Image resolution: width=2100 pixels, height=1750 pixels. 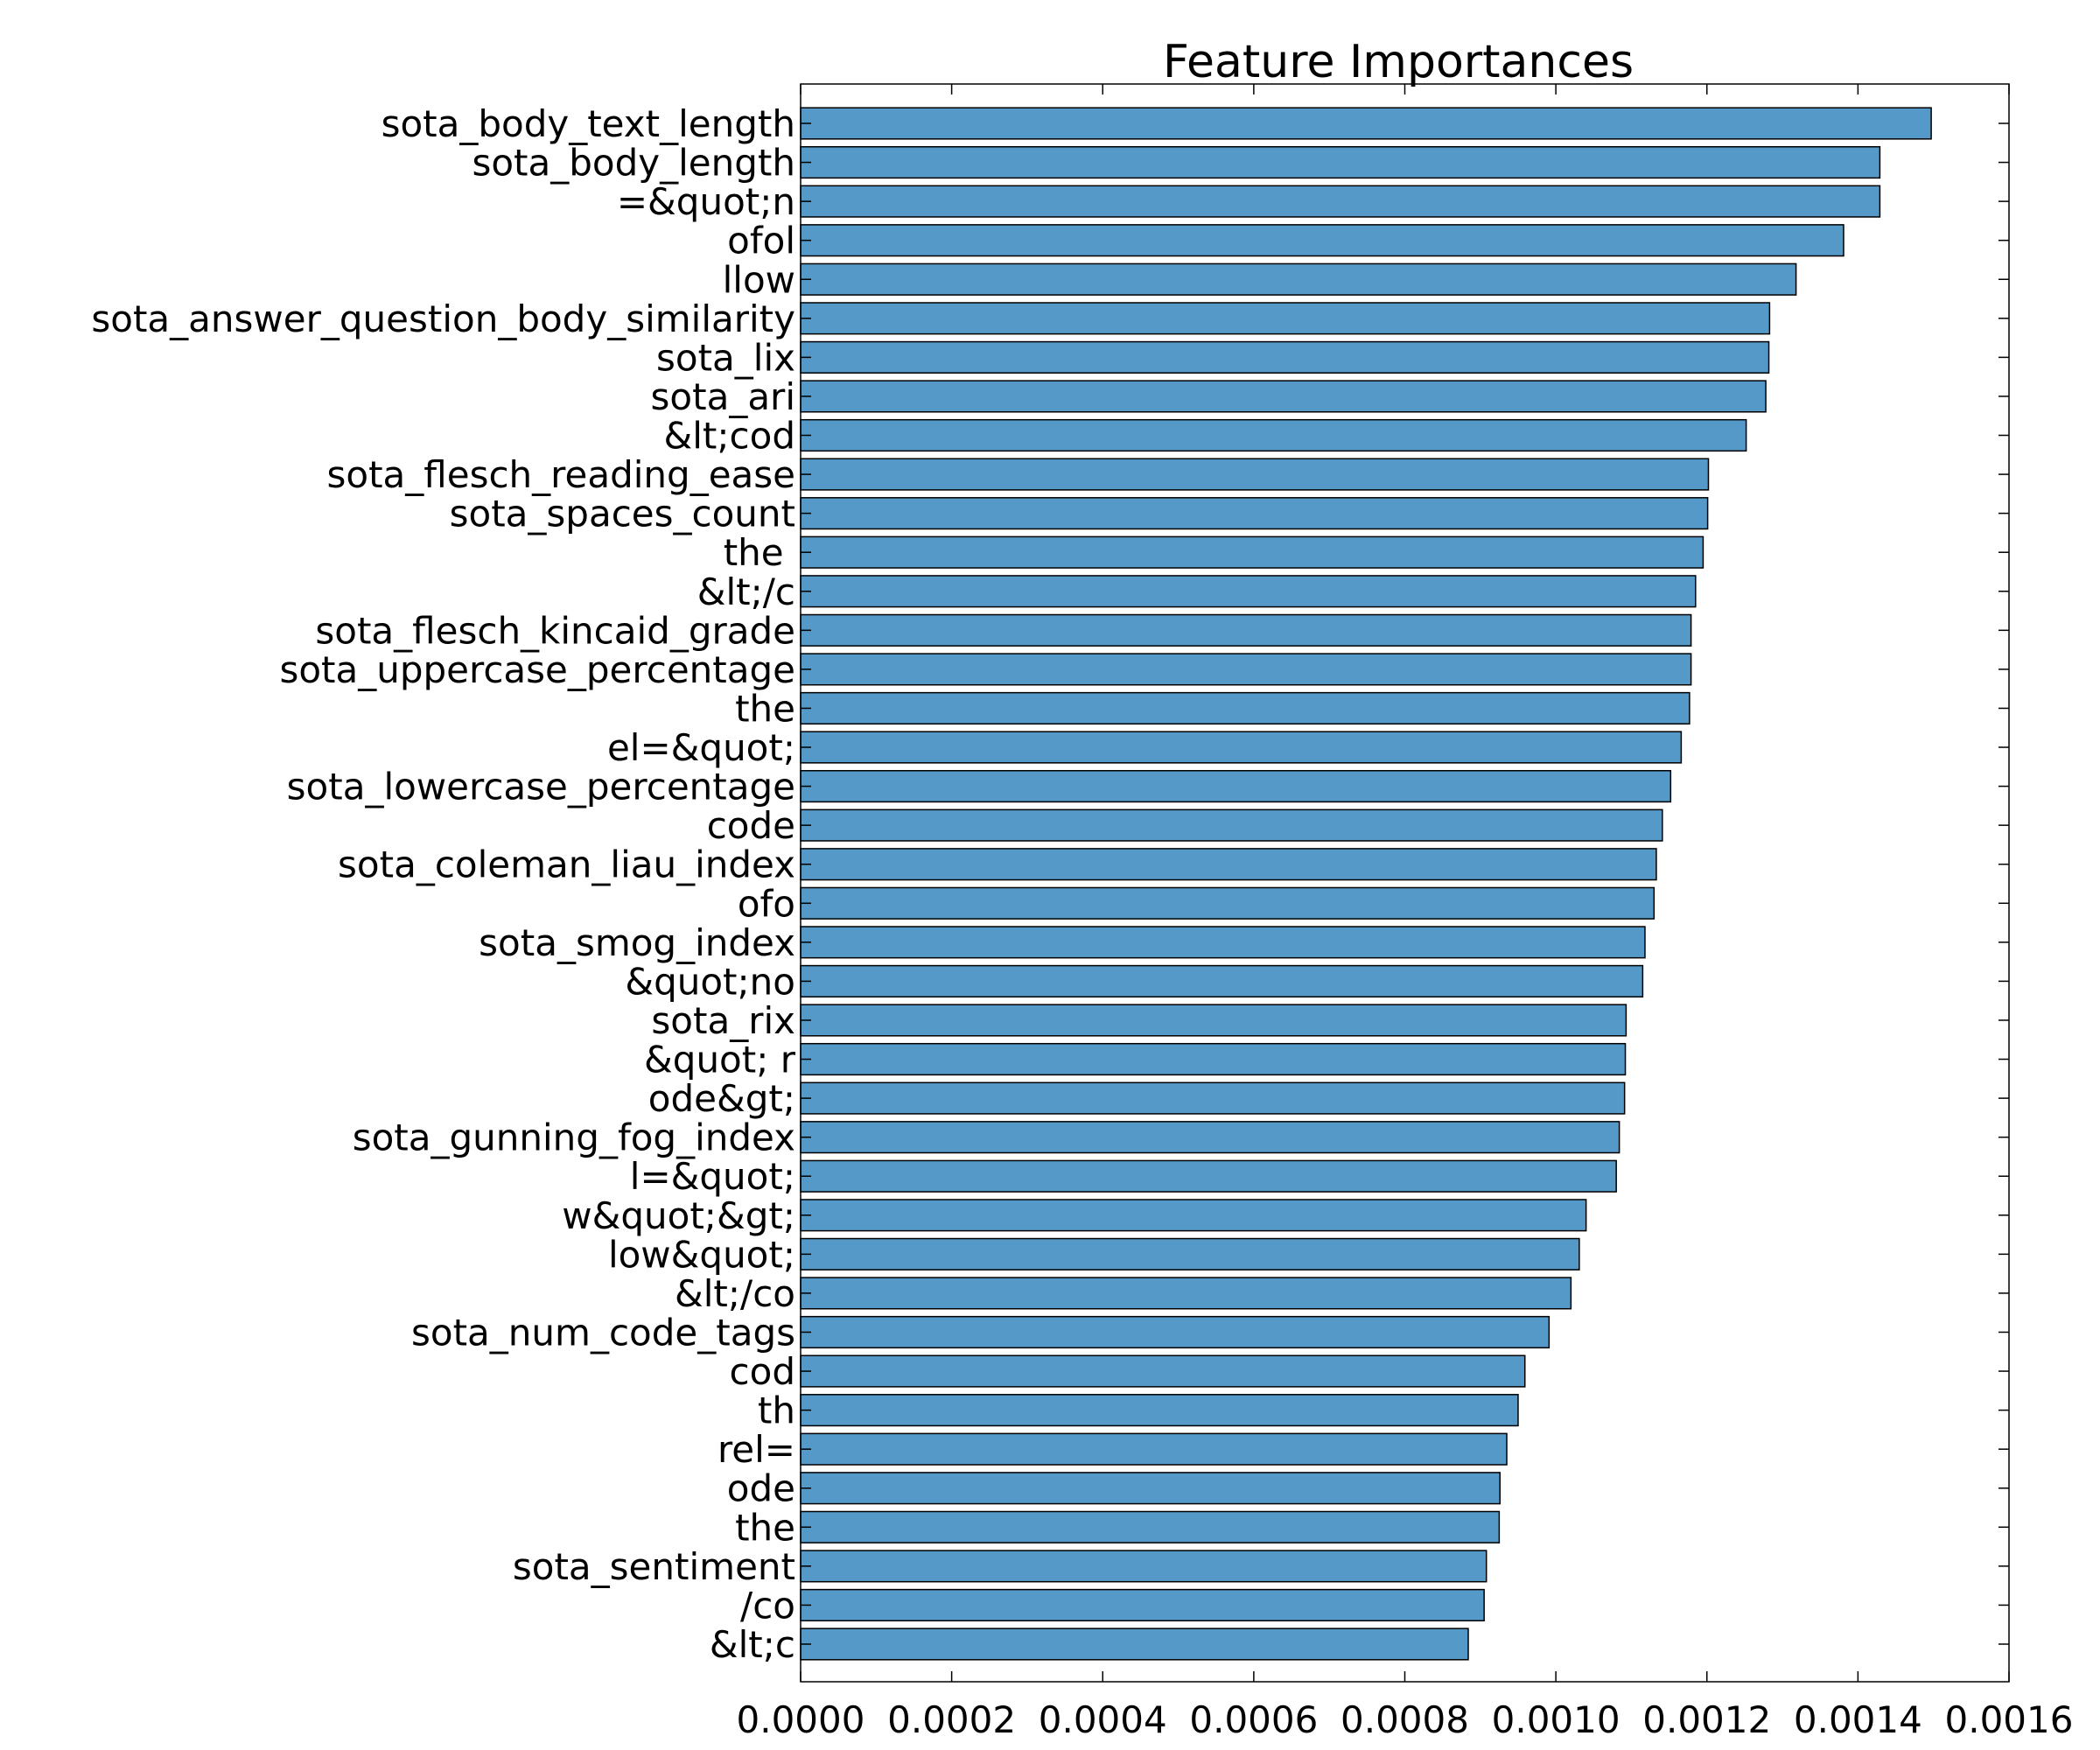 I want to click on category-label: sota_spaces_count, so click(x=622, y=514).